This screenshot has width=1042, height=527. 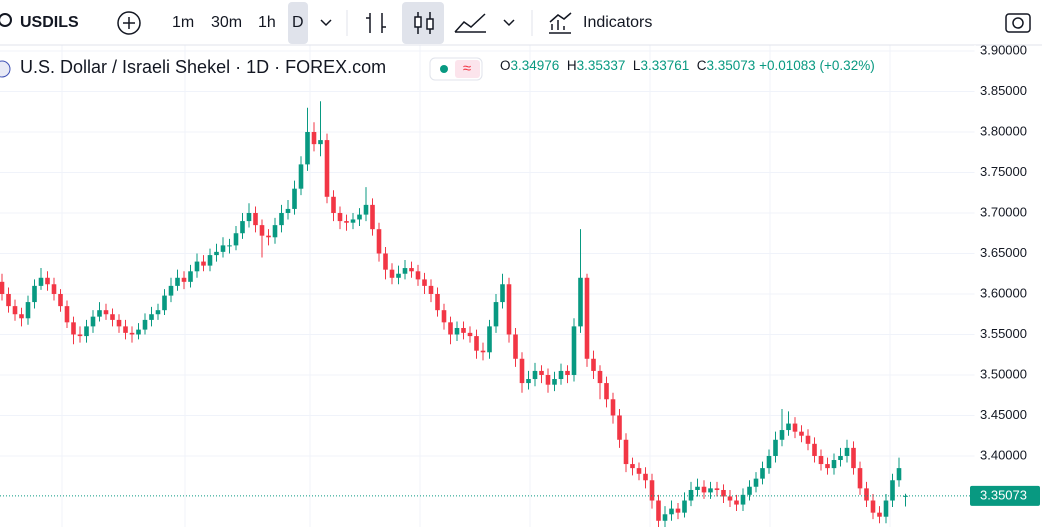 What do you see at coordinates (1003, 49) in the screenshot?
I see `y-tick-label: 3.90000` at bounding box center [1003, 49].